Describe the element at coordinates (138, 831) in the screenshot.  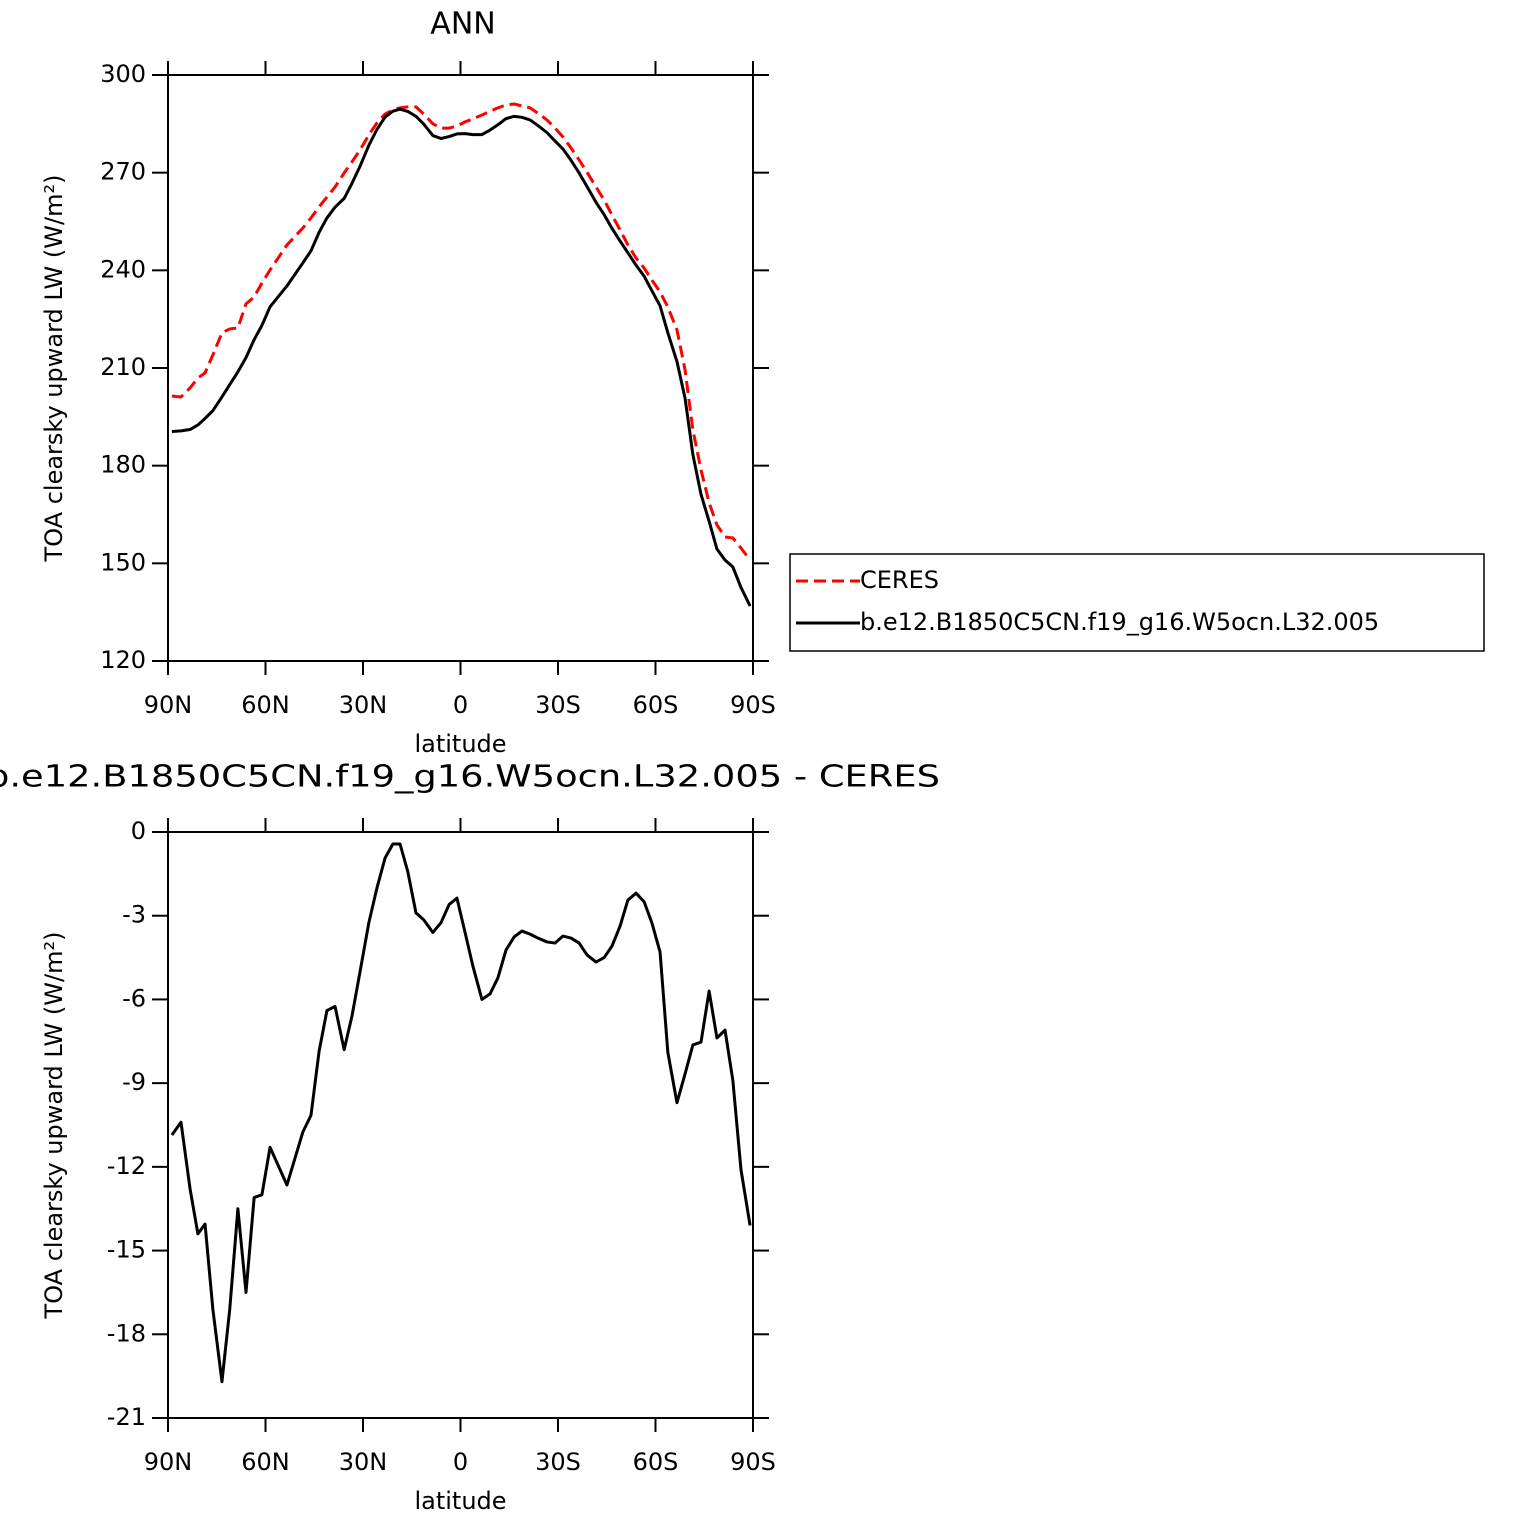
I see `y-tick-label: 0` at that location.